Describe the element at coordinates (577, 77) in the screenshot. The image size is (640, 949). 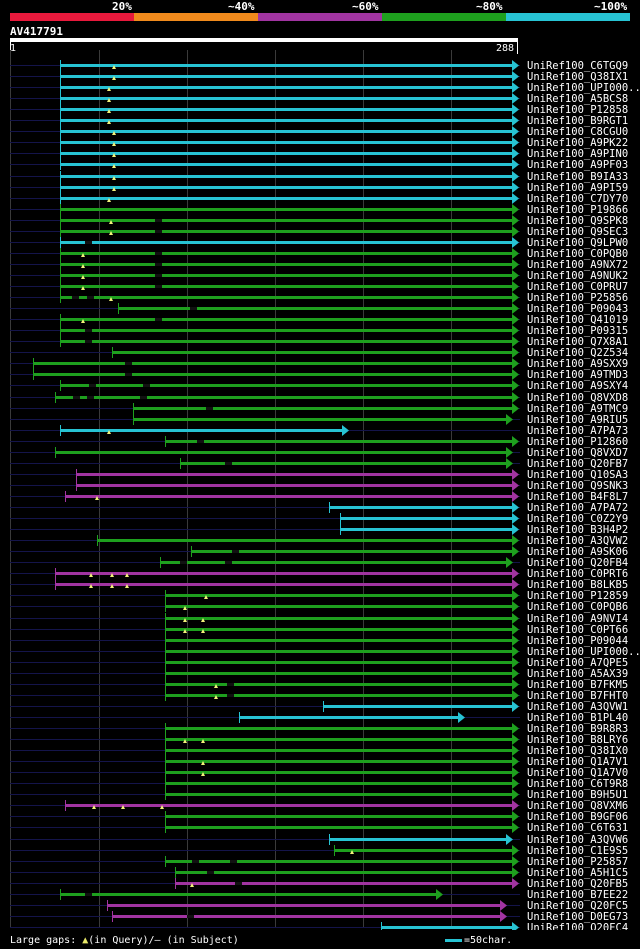
I see `hit-label: UniRef100_Q38IX1` at that location.